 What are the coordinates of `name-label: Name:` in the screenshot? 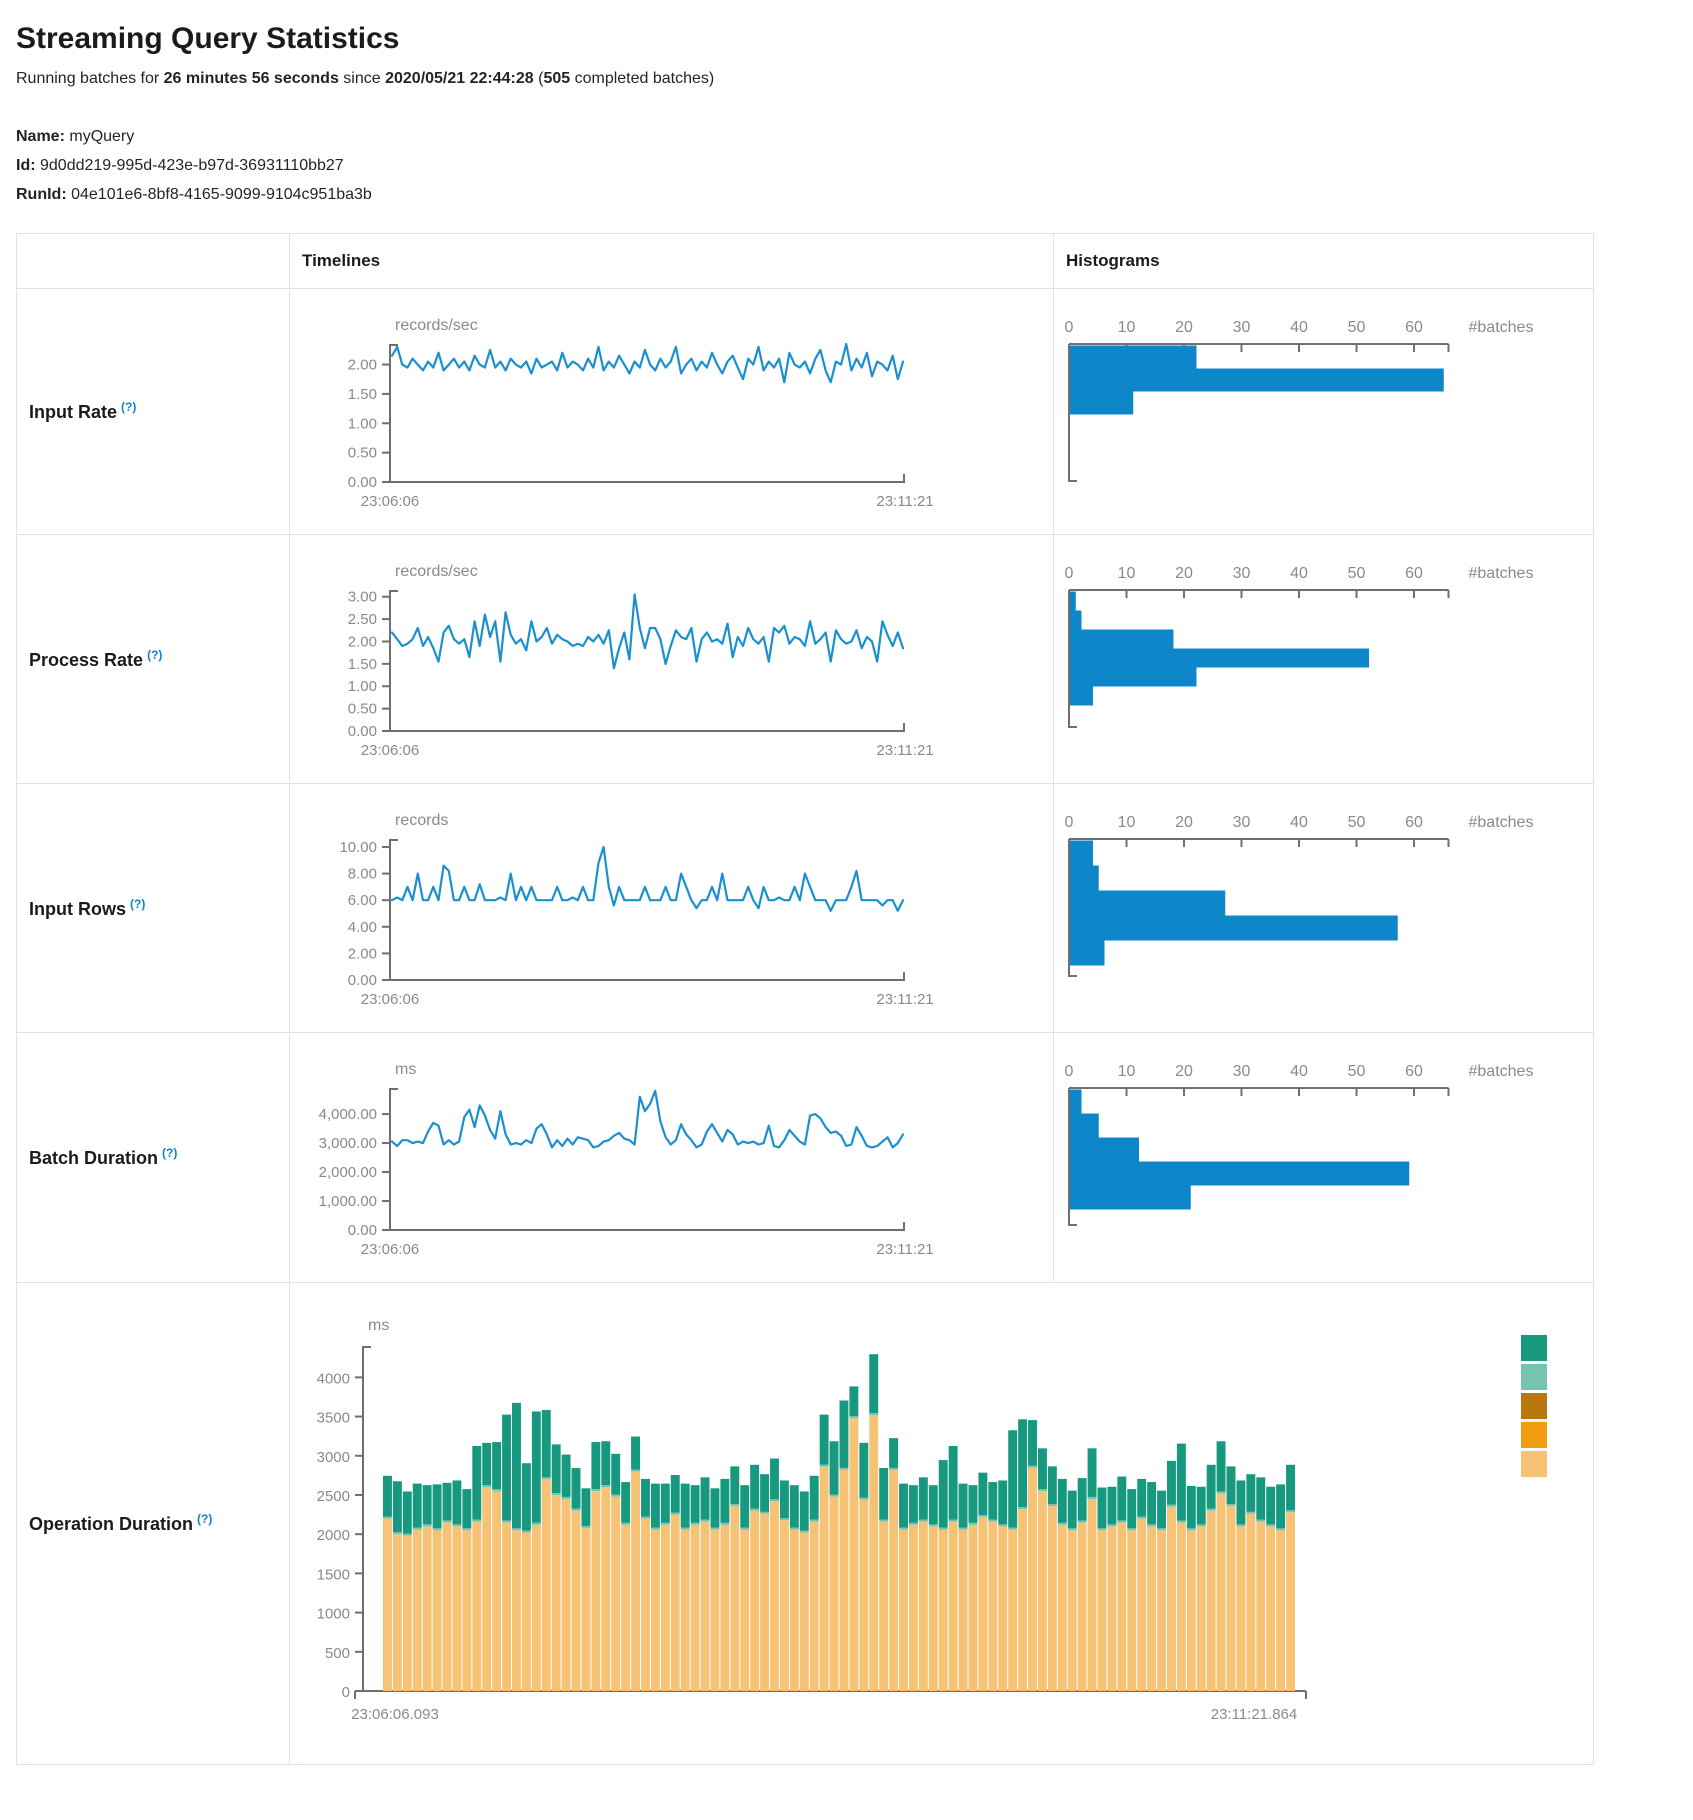 It's located at (40, 136).